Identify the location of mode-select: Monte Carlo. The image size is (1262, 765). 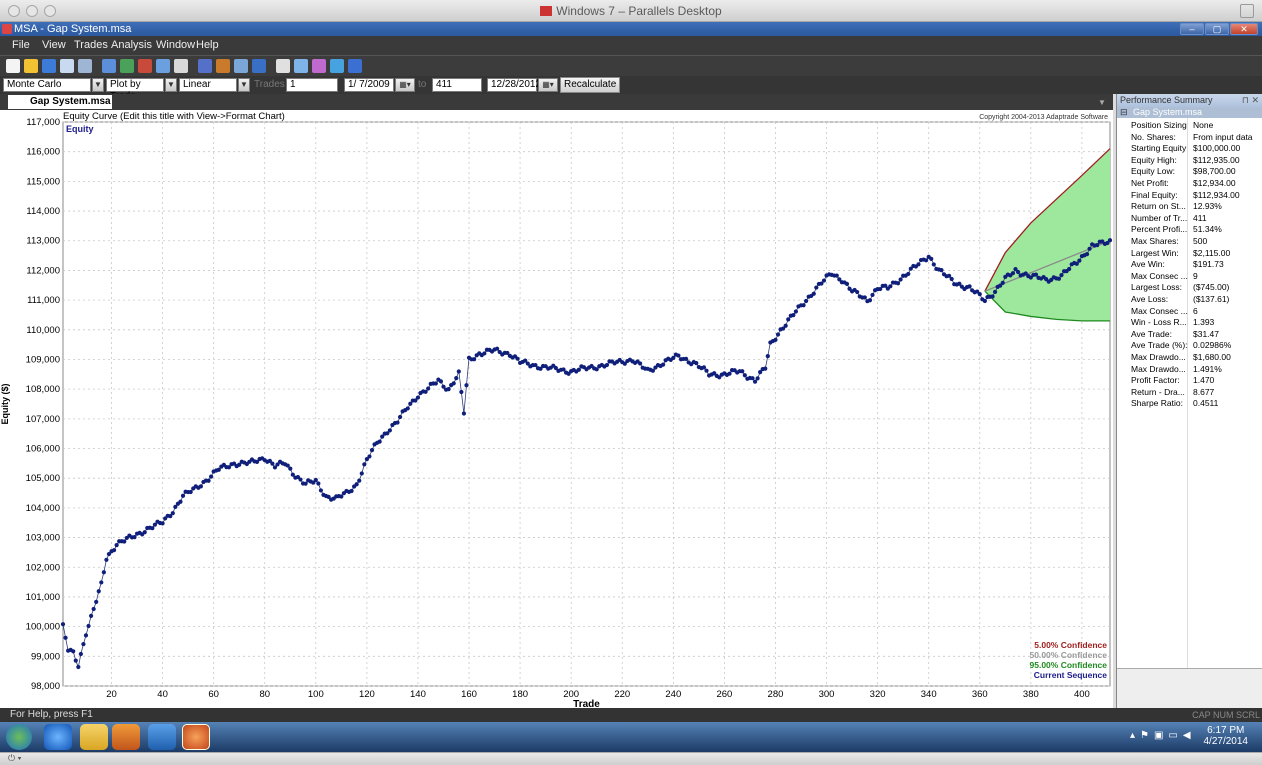
(47, 85).